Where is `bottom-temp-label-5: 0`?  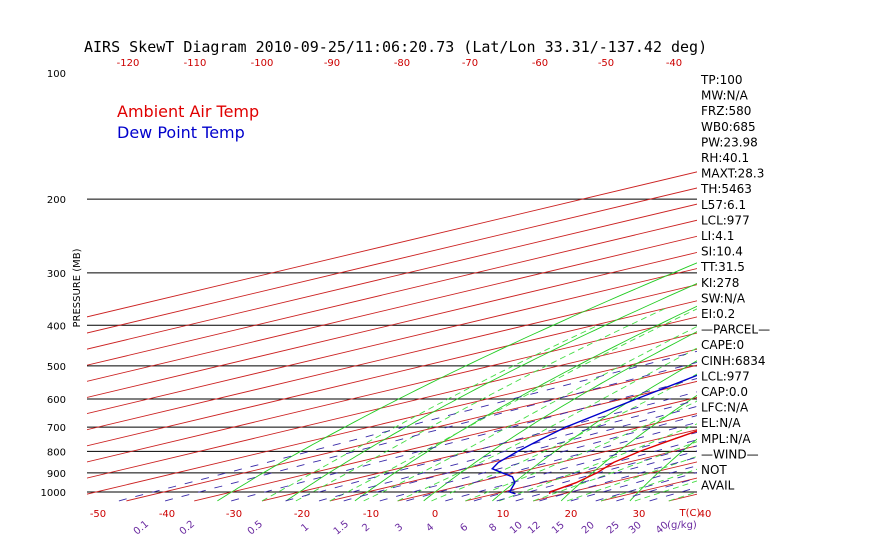
bottom-temp-label-5: 0 is located at coordinates (435, 514).